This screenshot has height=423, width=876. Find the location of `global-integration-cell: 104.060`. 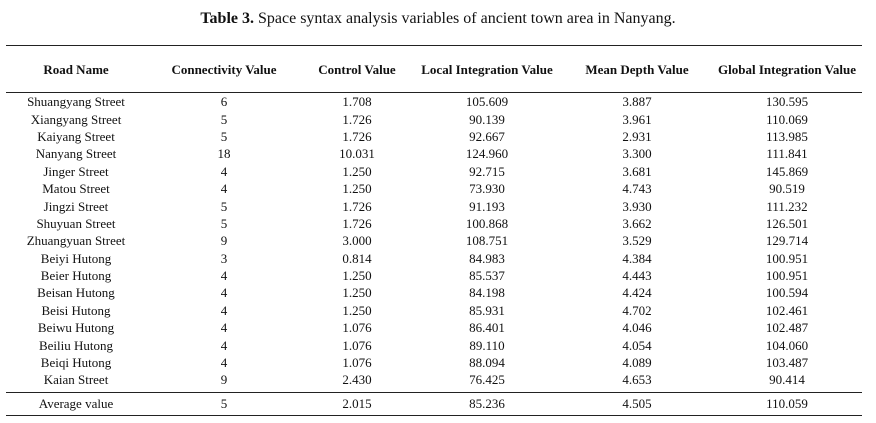

global-integration-cell: 104.060 is located at coordinates (787, 345).